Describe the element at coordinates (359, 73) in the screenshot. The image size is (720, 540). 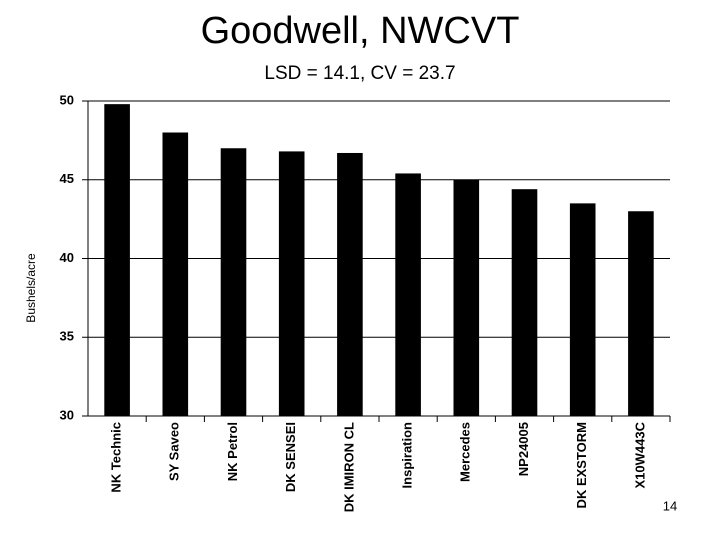
I see `chart-subtitle: LSD = 14.1, CV = 23.7` at that location.